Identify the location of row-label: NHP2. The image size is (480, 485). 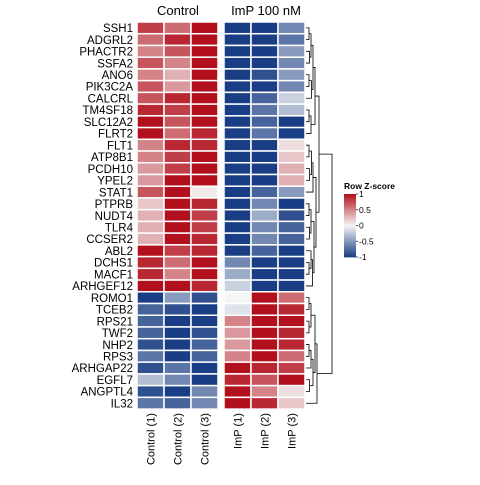
(117, 346).